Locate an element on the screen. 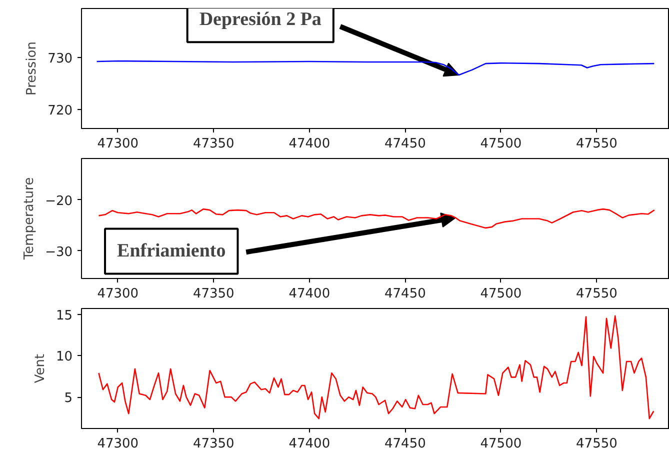  y-tick-label: −30 is located at coordinates (59, 252).